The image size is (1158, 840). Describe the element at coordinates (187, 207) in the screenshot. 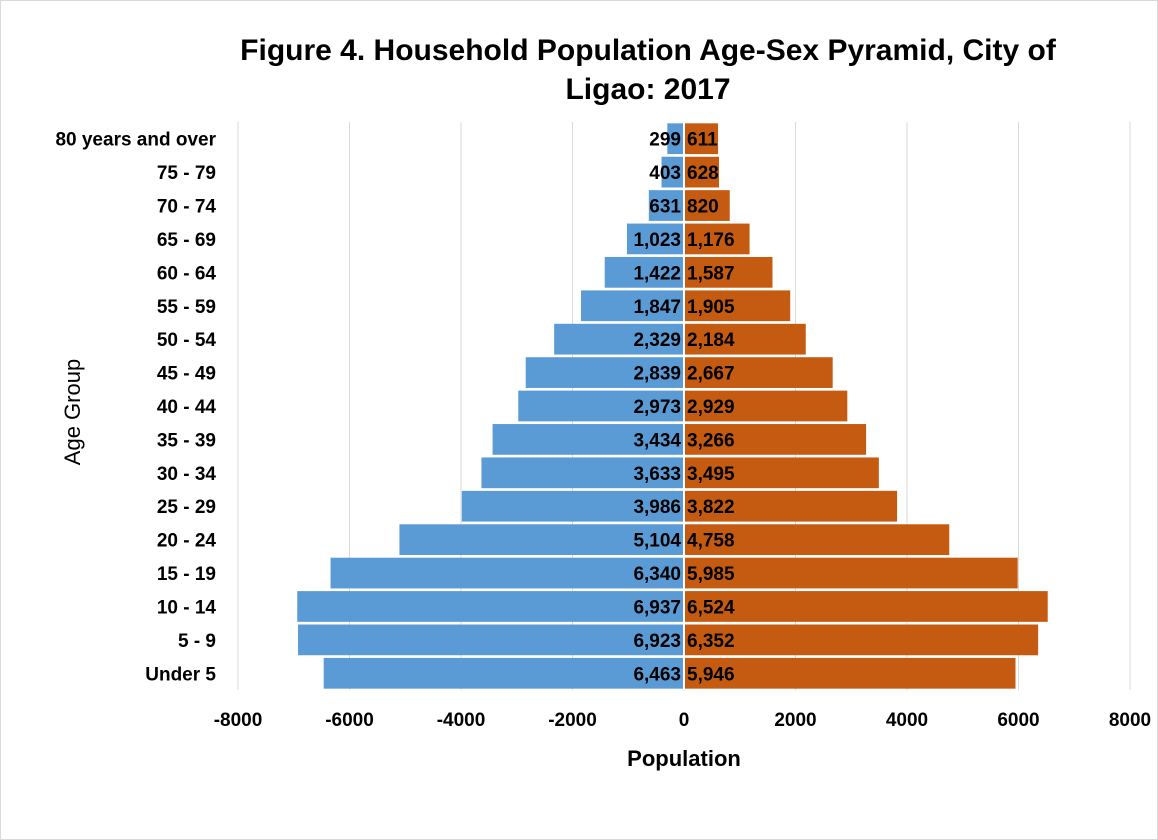

I see `category-label: 70 - 74` at that location.